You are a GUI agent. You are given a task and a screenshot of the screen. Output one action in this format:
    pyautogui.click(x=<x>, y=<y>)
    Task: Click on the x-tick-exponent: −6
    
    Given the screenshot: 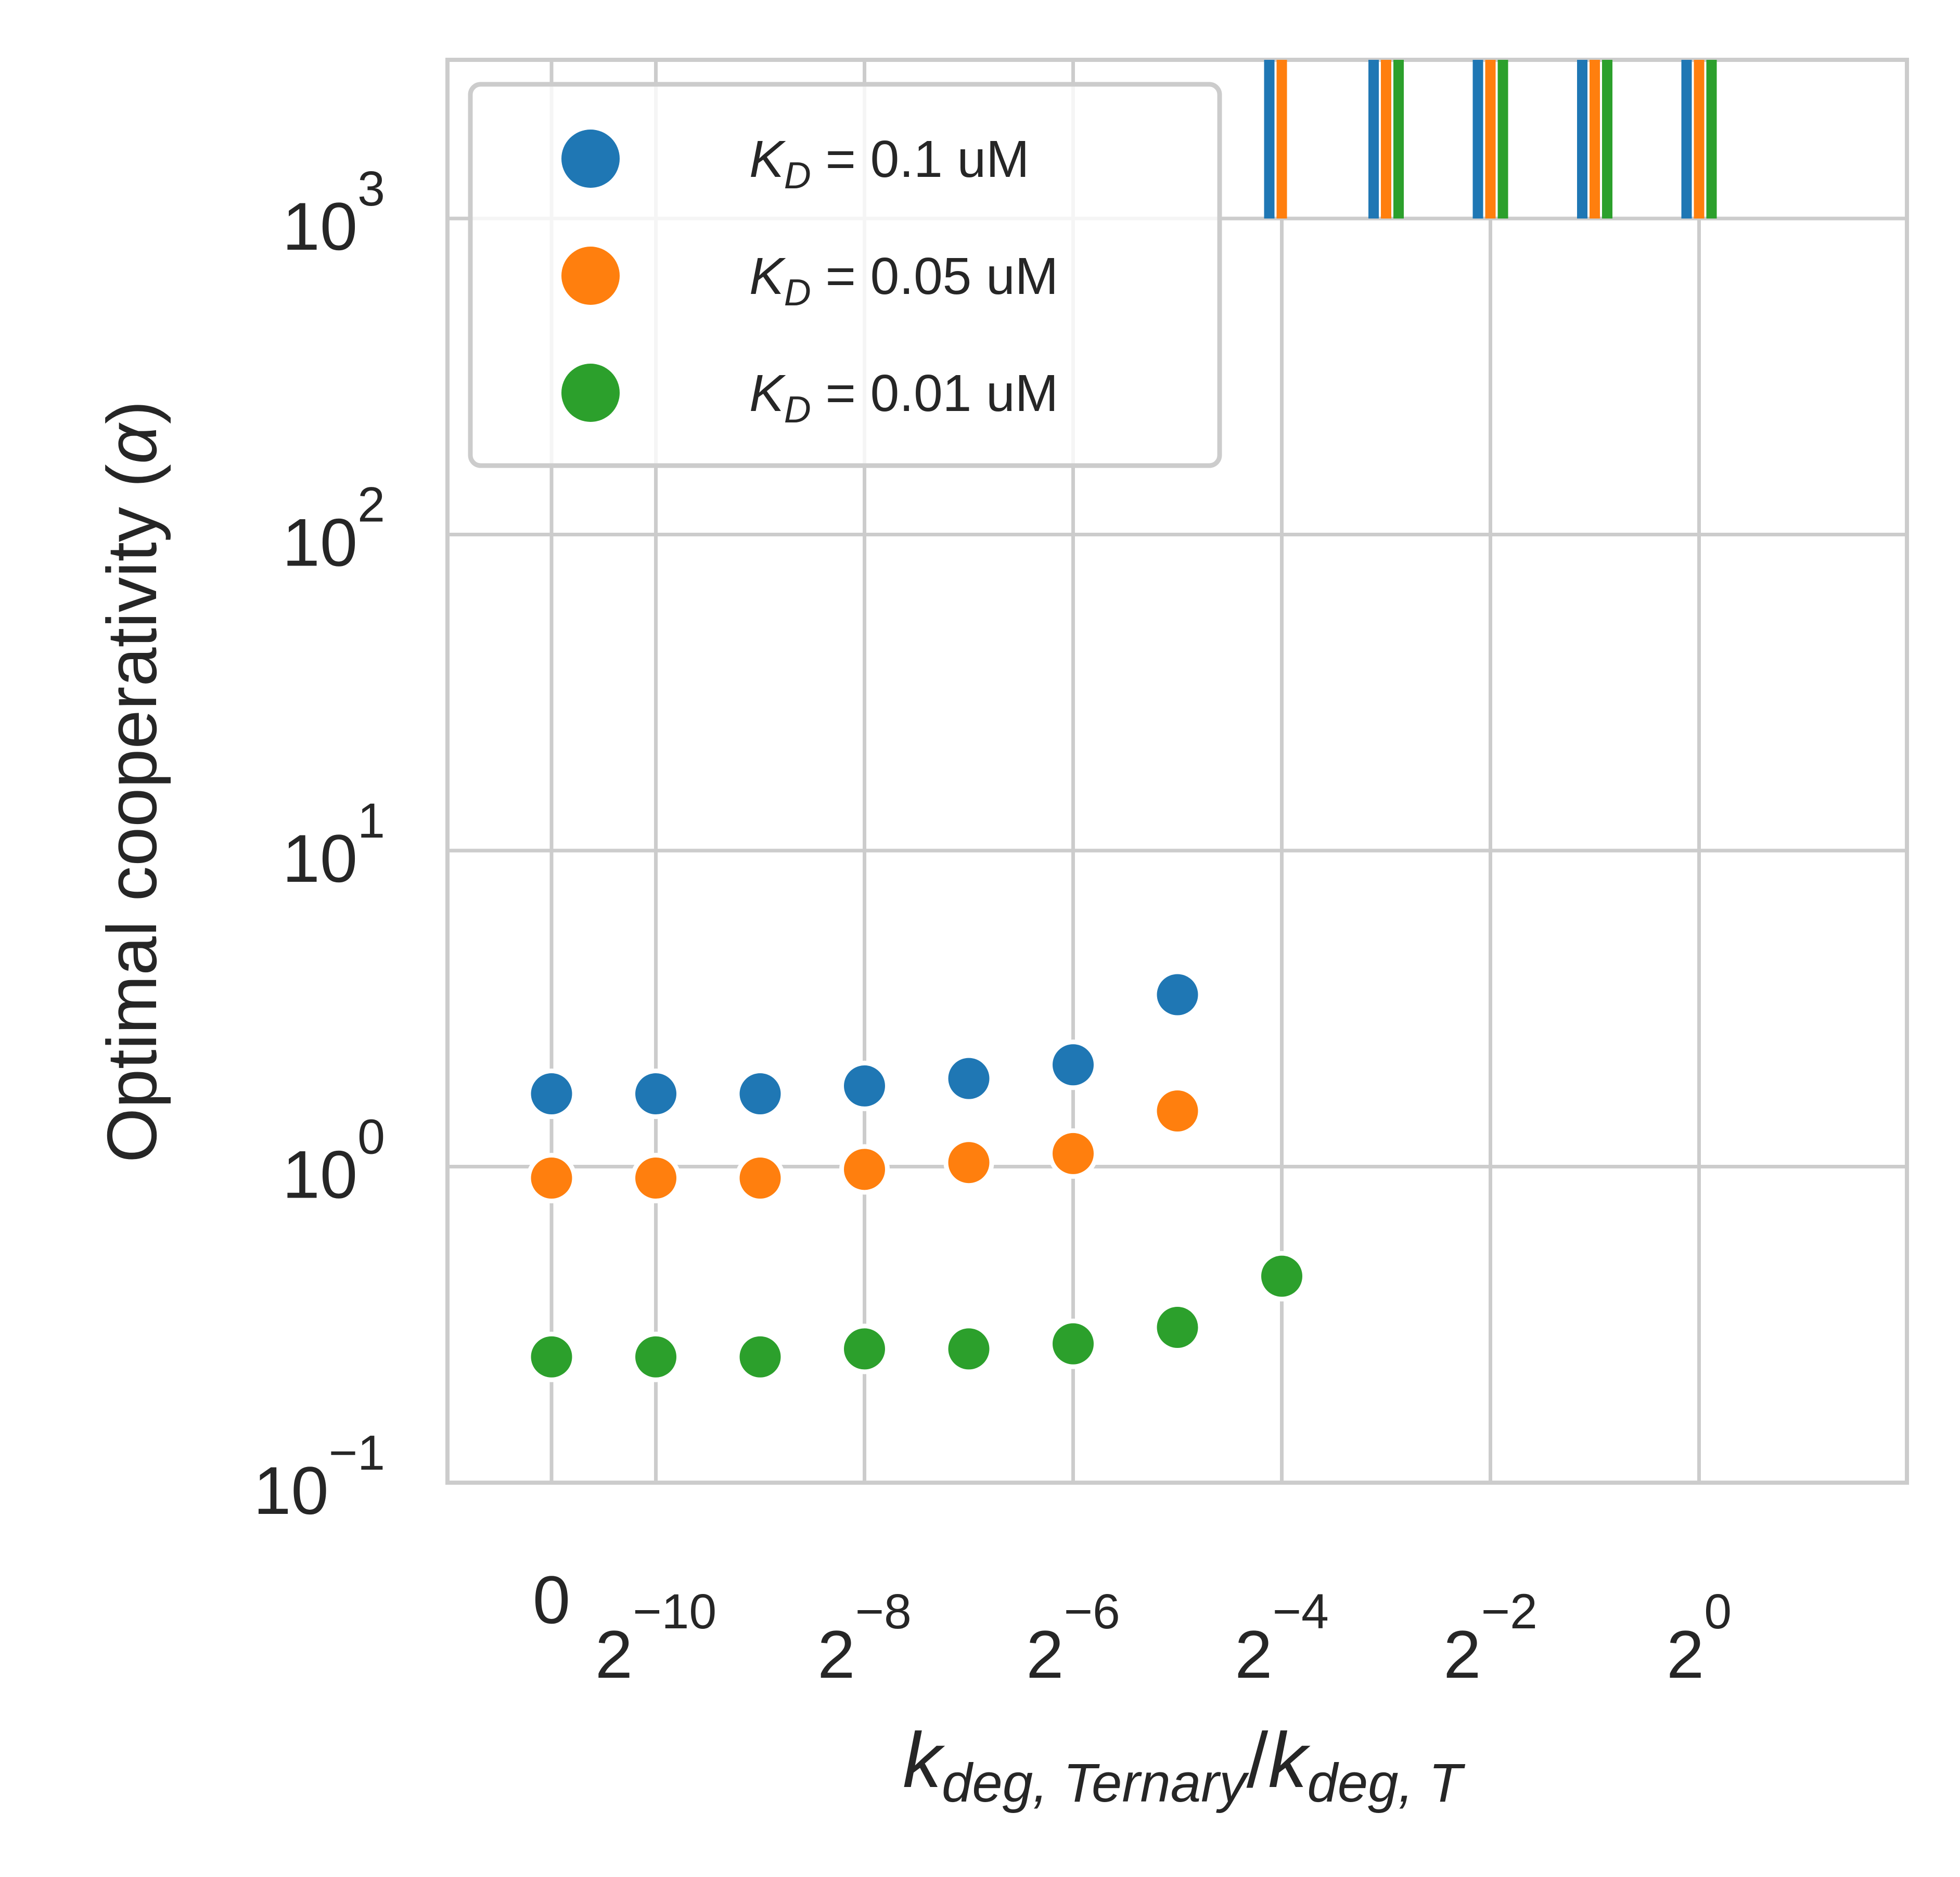 What is the action you would take?
    pyautogui.click(x=1092, y=1611)
    